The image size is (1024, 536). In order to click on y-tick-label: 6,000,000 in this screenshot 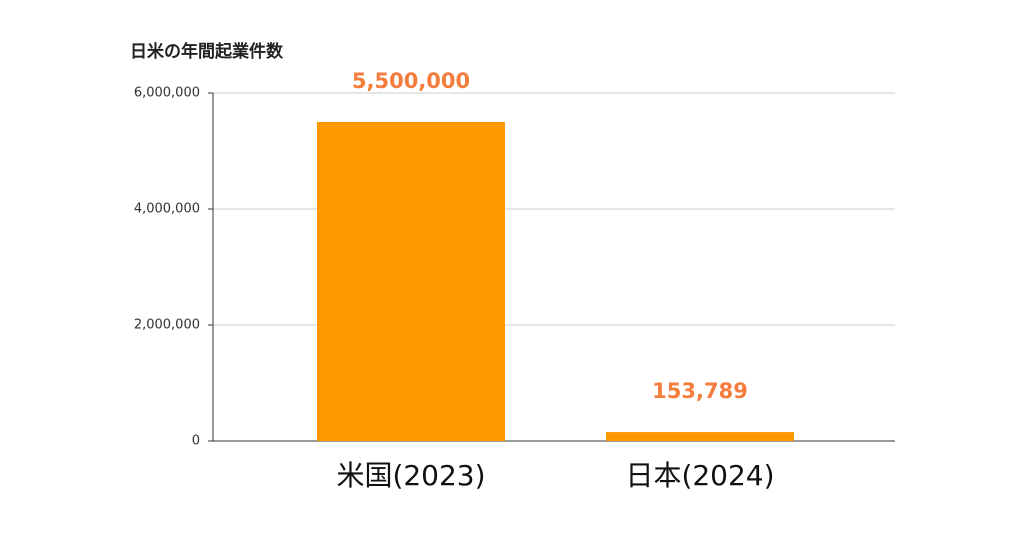, I will do `click(167, 93)`.